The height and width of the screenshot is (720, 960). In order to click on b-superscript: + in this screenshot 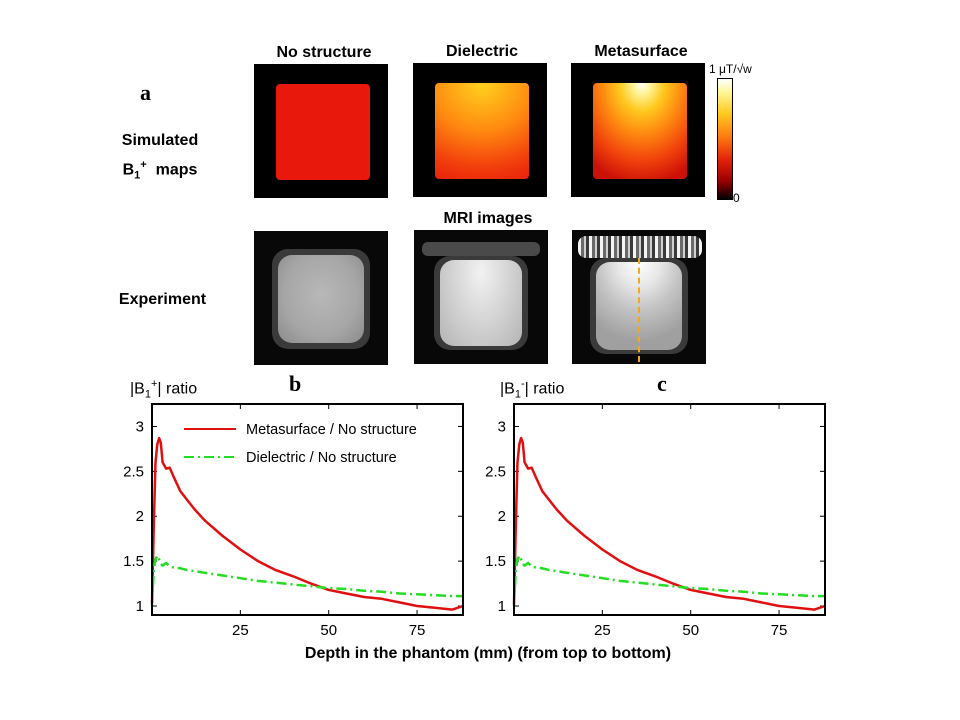, I will do `click(143, 165)`.